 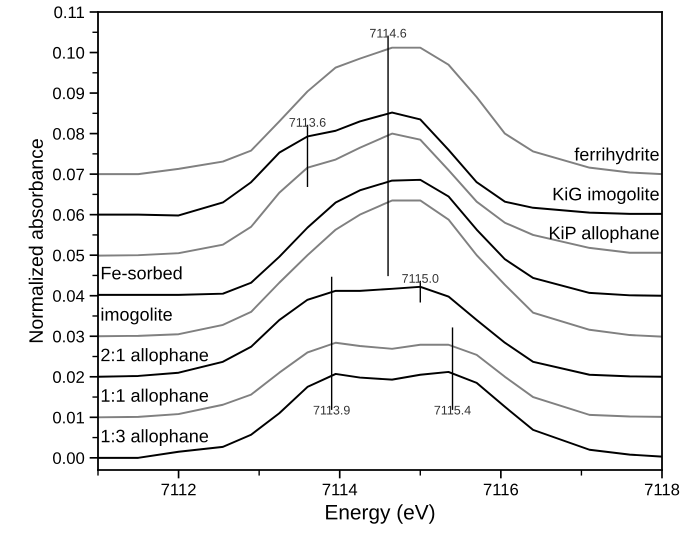 I want to click on y-tick-label: 0.07, so click(x=68, y=174).